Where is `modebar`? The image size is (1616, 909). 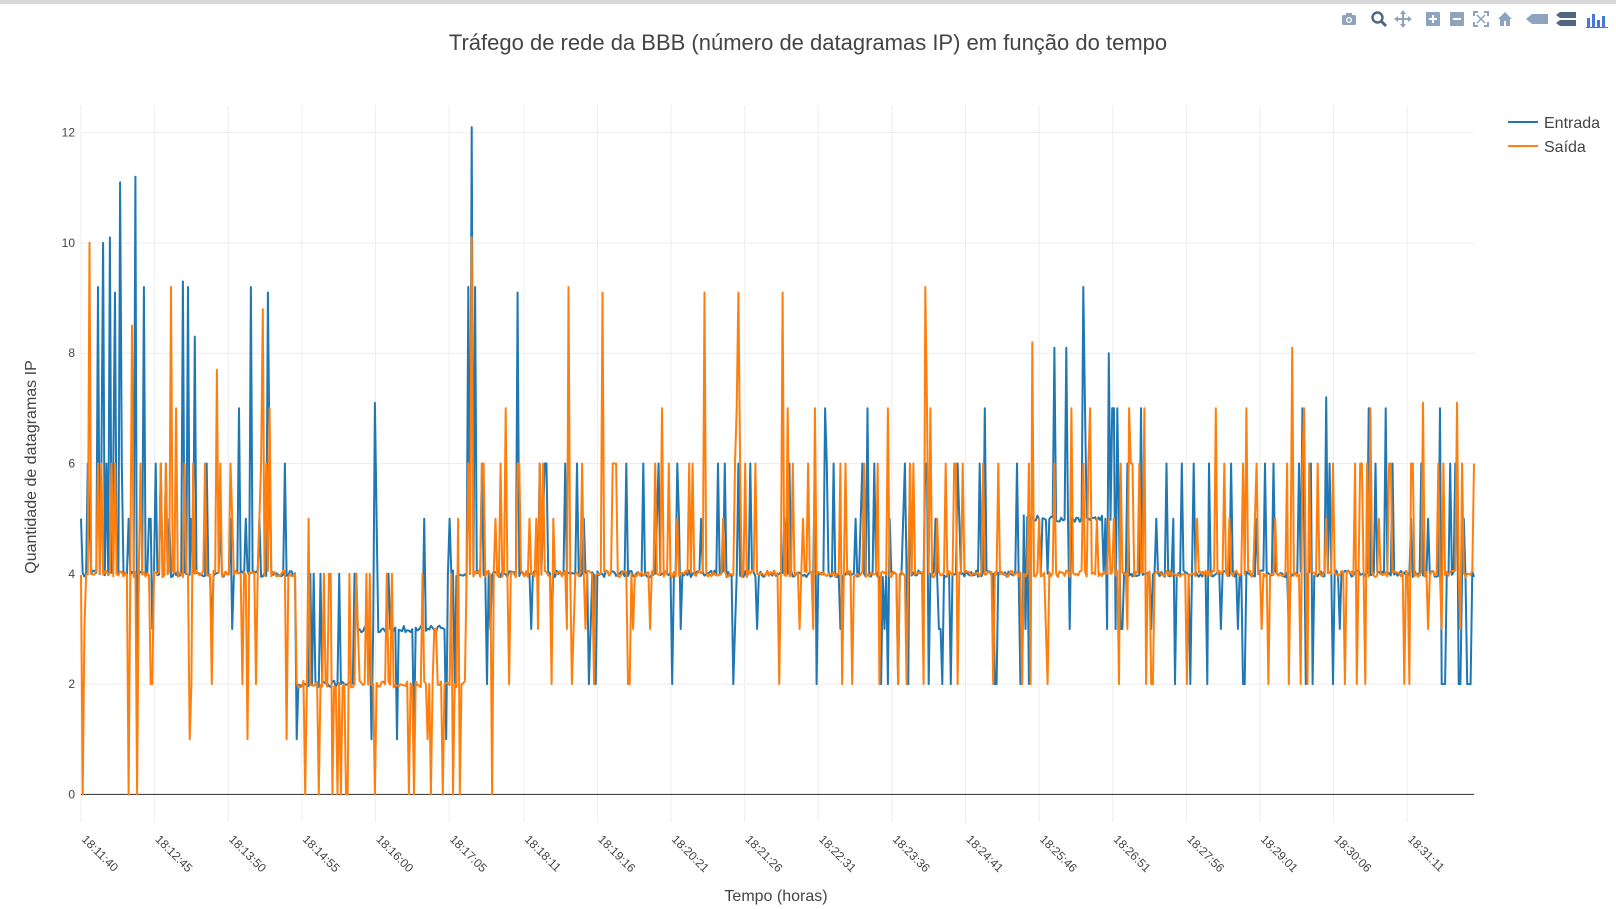 modebar is located at coordinates (1475, 20).